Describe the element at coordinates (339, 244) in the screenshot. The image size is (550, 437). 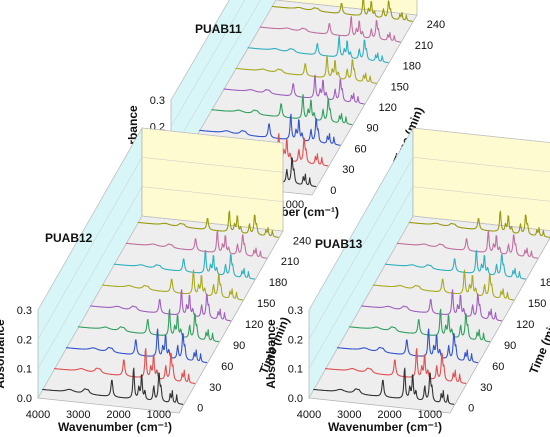
I see `panel-title: PUAB13` at that location.